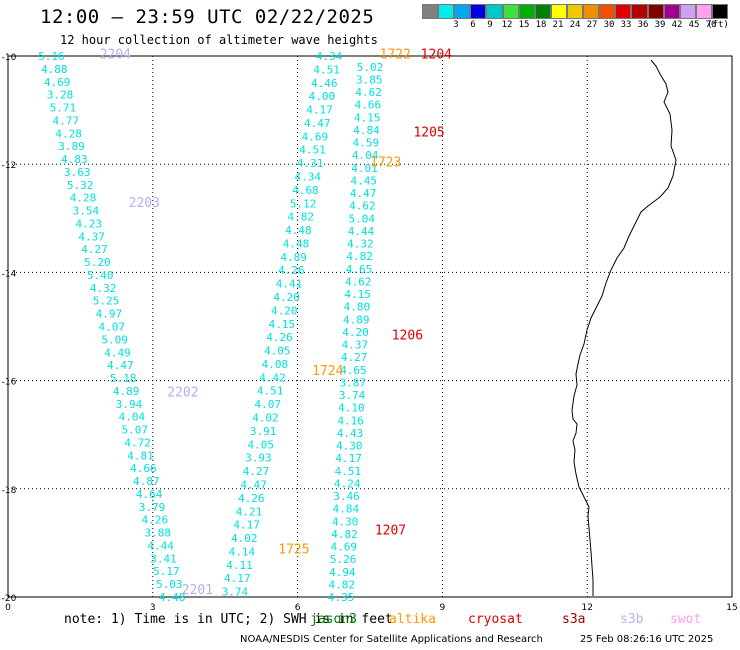 The width and height of the screenshot is (740, 650). What do you see at coordinates (541, 25) in the screenshot?
I see `legend-label: 18` at bounding box center [541, 25].